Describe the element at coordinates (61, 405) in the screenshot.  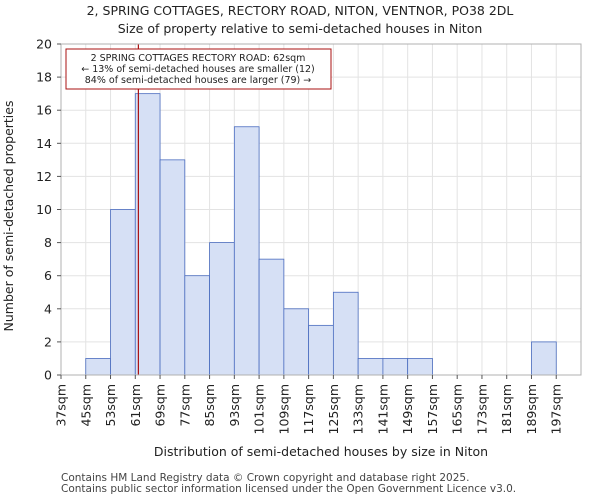
I see `x-tick-label: 37sqm` at that location.